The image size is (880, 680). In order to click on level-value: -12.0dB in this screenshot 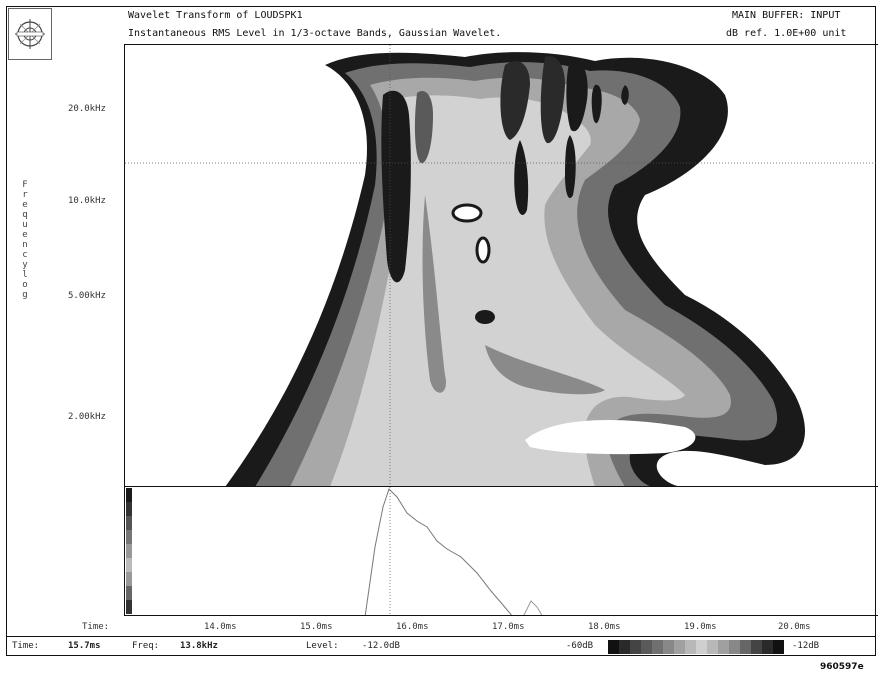, I will do `click(381, 646)`.